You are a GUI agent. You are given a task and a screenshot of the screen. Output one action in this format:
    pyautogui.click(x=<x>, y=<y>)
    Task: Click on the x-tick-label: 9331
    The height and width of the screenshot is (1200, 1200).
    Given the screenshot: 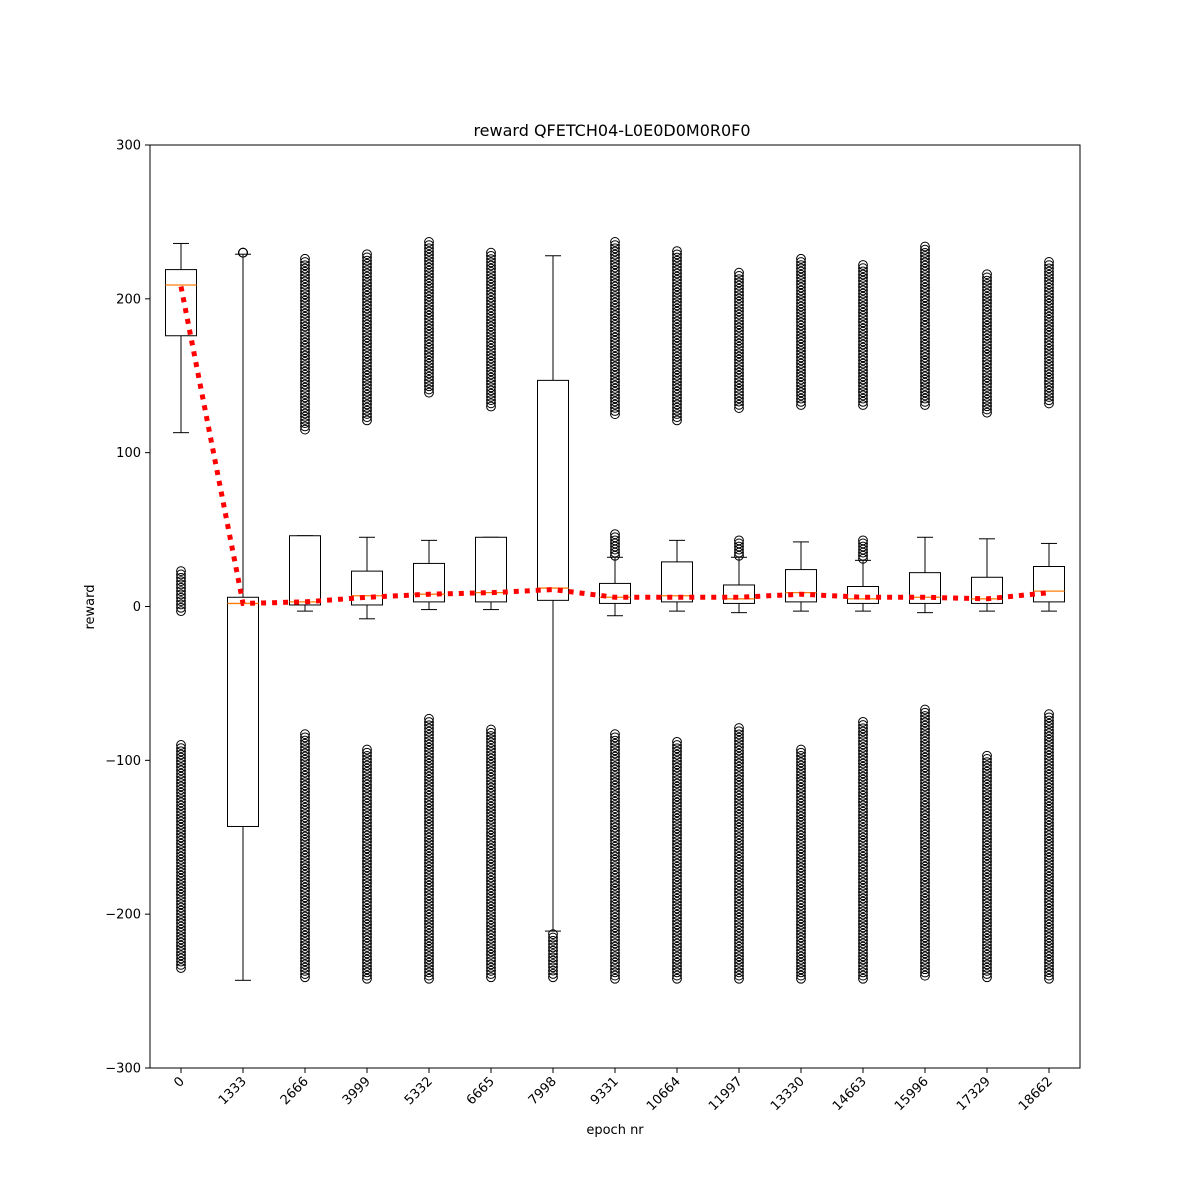 What is the action you would take?
    pyautogui.click(x=605, y=1091)
    